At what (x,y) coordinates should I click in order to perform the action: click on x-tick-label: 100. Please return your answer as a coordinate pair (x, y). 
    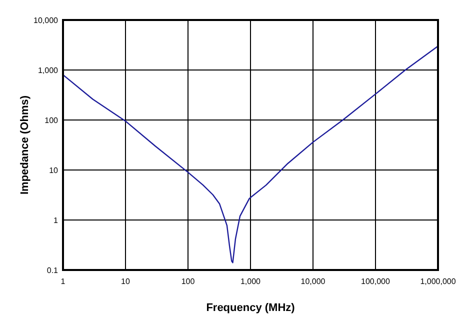
    Looking at the image, I should click on (188, 281).